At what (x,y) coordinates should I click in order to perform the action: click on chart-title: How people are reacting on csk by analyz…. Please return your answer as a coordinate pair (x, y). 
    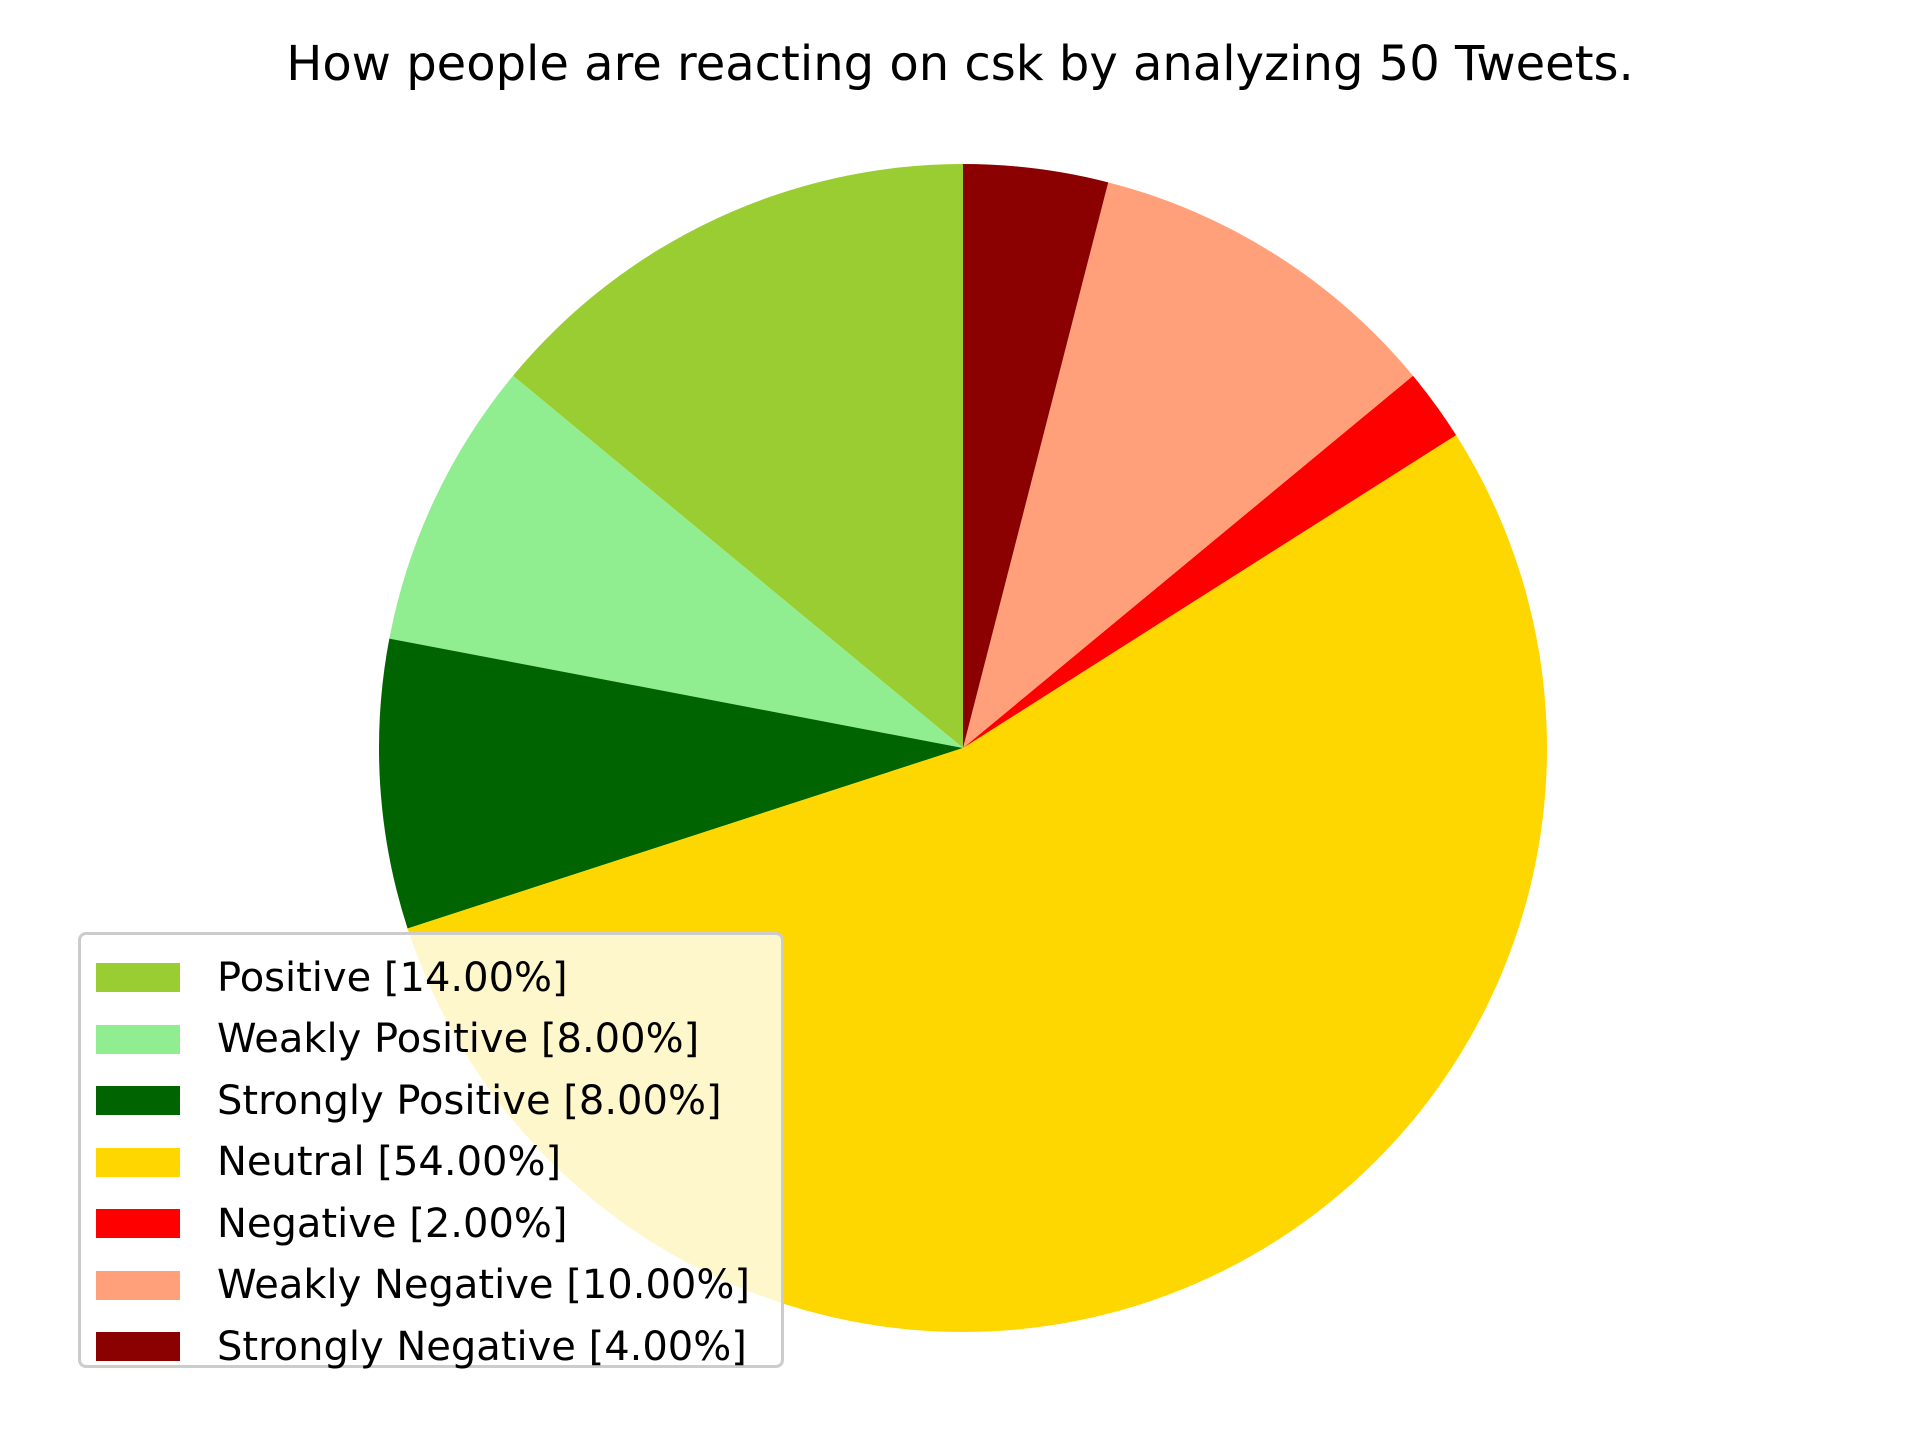
    Looking at the image, I should click on (960, 64).